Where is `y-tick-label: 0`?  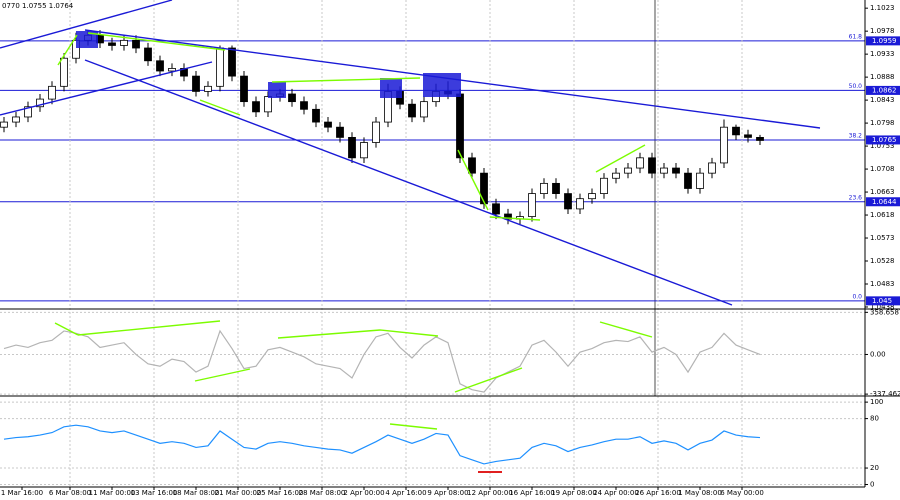
y-tick-label: 0 is located at coordinates (872, 485).